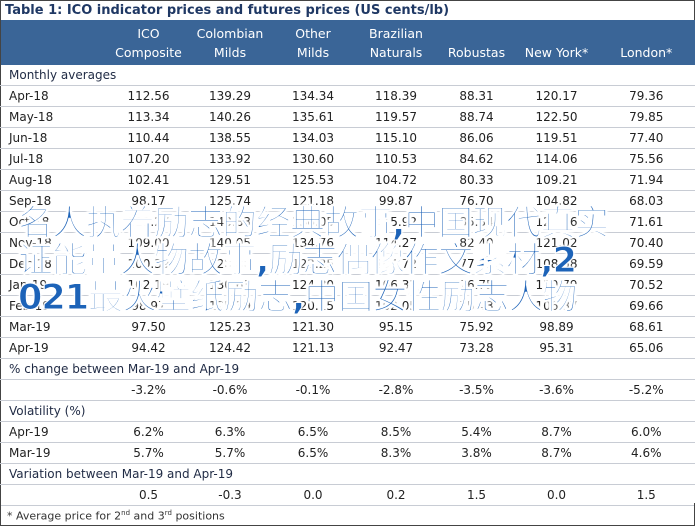  I want to click on value-cell: 0.5, so click(148, 495).